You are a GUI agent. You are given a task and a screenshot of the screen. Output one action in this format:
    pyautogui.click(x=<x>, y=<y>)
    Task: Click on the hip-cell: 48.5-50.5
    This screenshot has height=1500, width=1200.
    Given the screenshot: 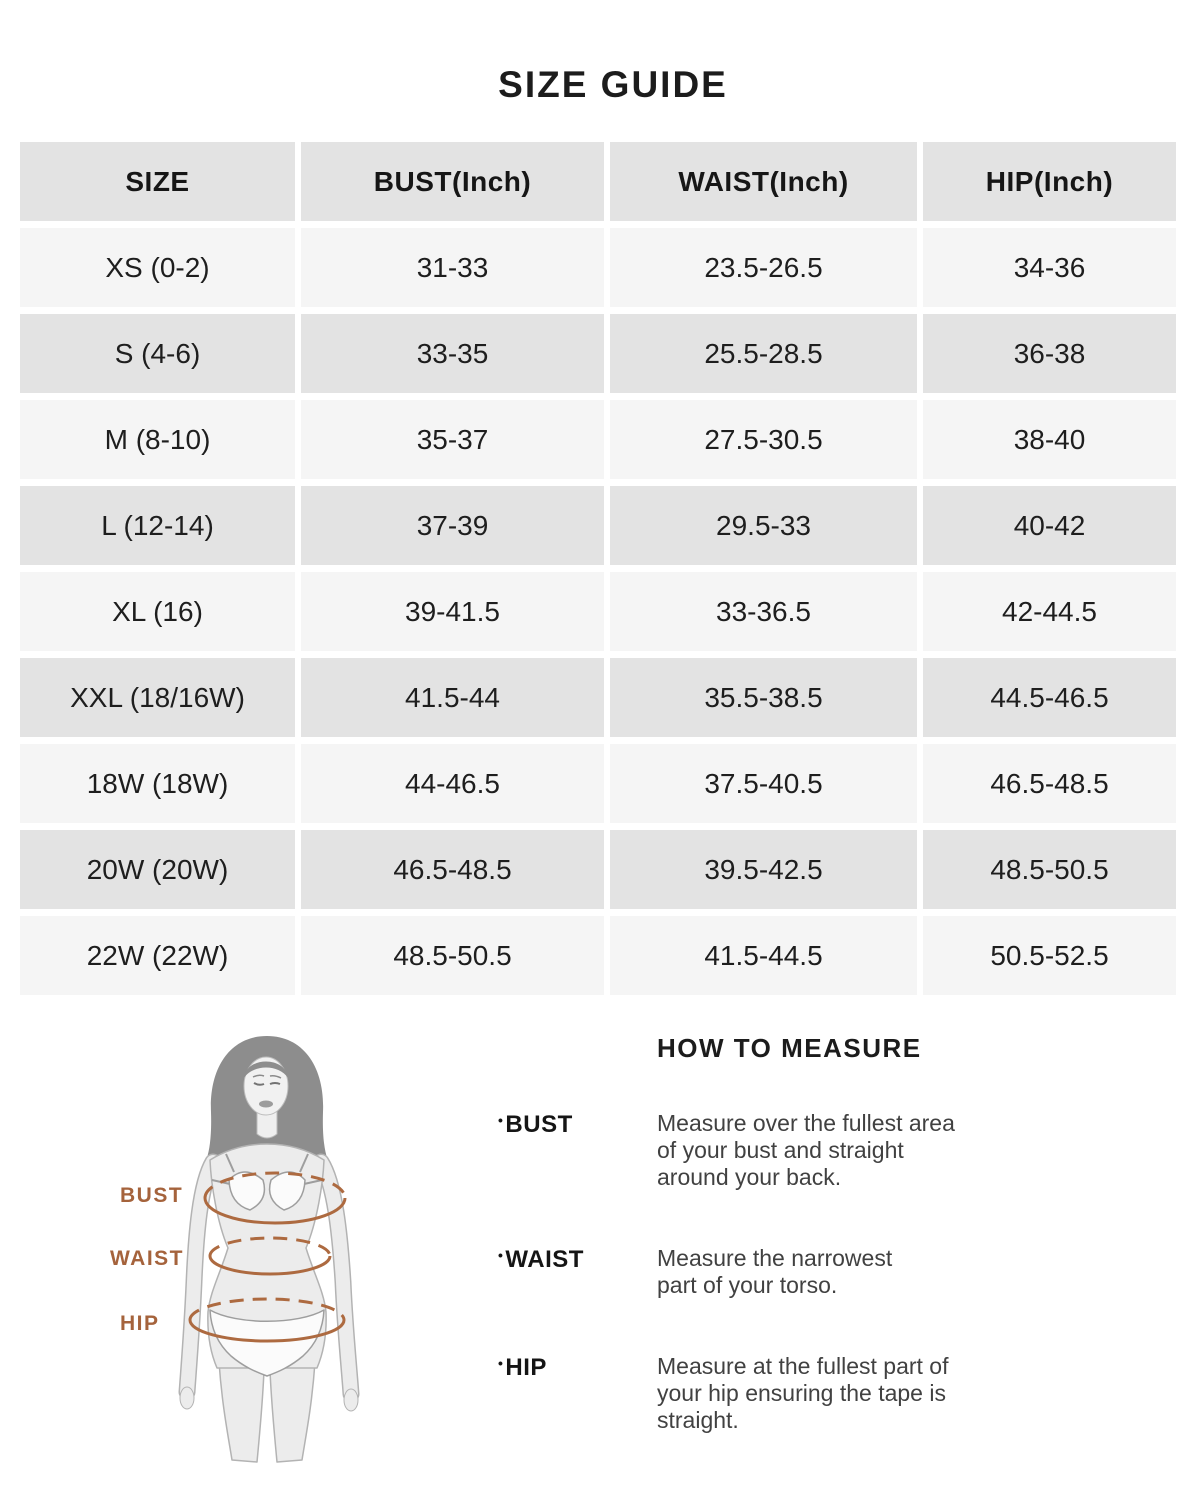 What is the action you would take?
    pyautogui.click(x=1049, y=869)
    